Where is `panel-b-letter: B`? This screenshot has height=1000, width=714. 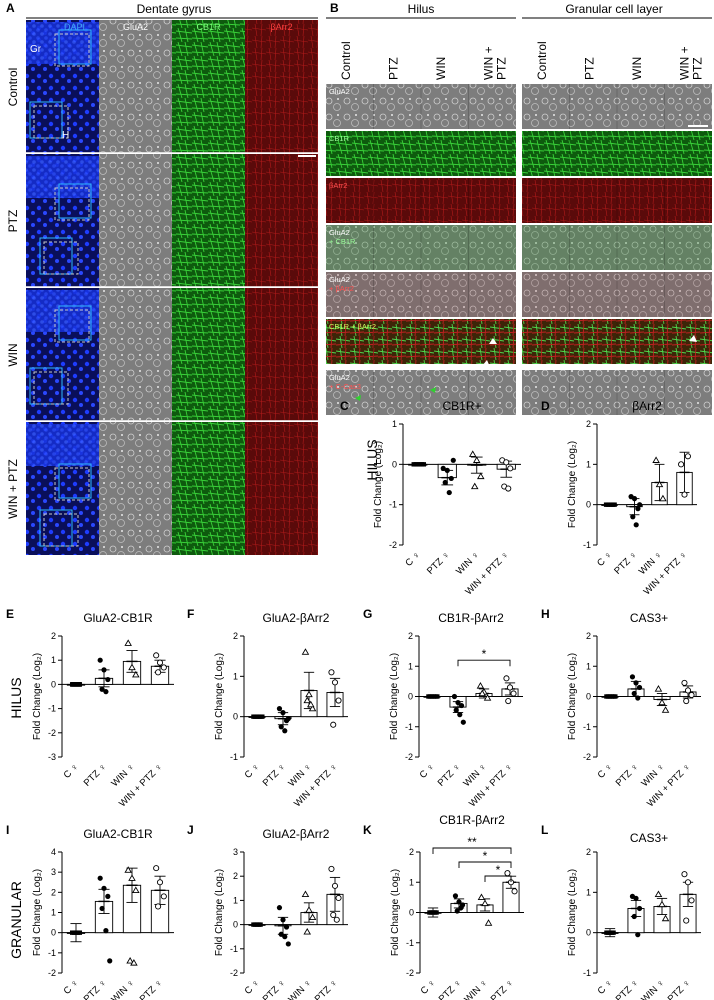
panel-b-letter: B is located at coordinates (334, 8).